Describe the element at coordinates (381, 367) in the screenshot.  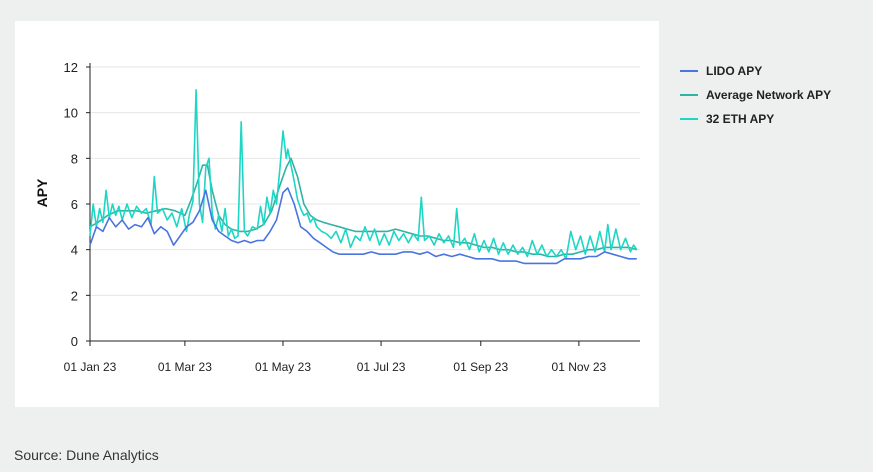
I see `x-tick-label: 01 Jul 23` at that location.